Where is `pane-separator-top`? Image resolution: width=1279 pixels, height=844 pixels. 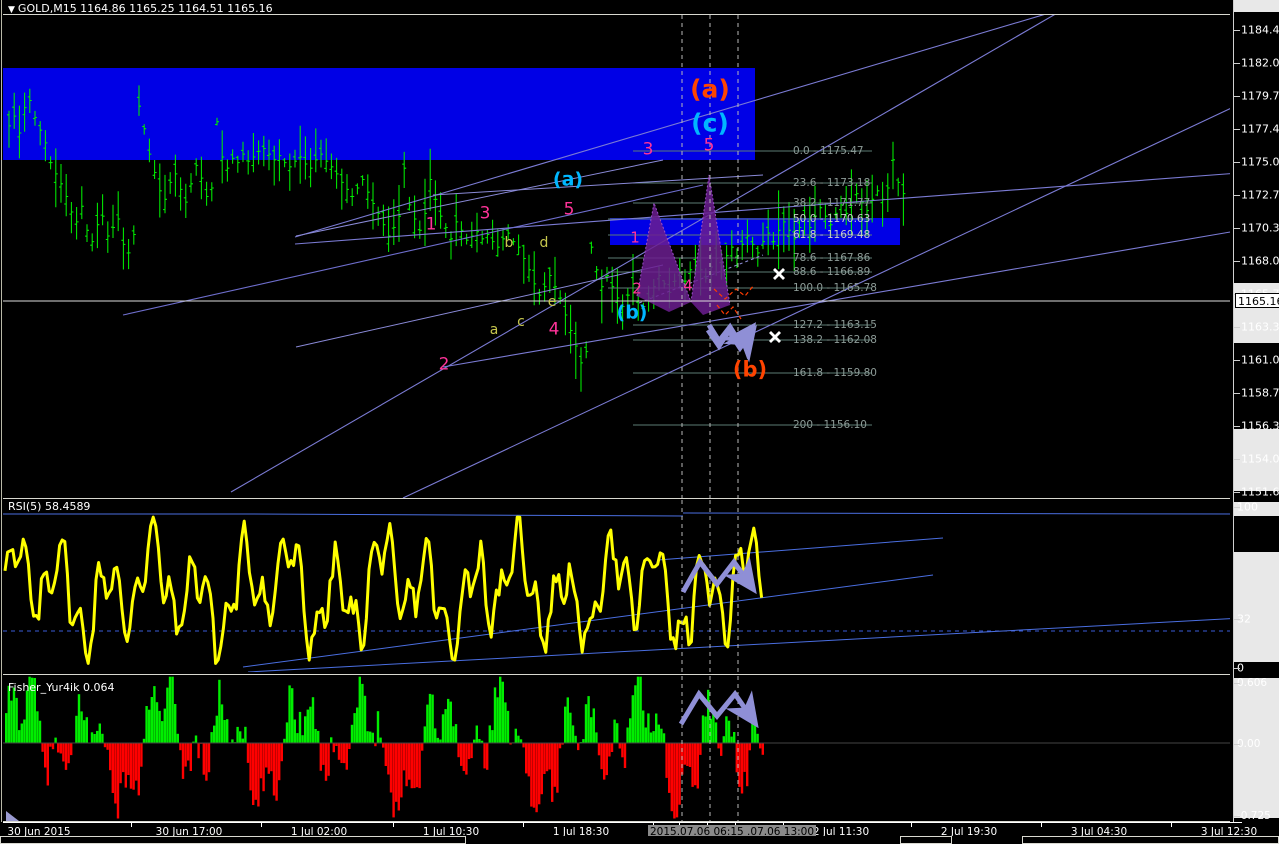 pane-separator-top is located at coordinates (621, 14).